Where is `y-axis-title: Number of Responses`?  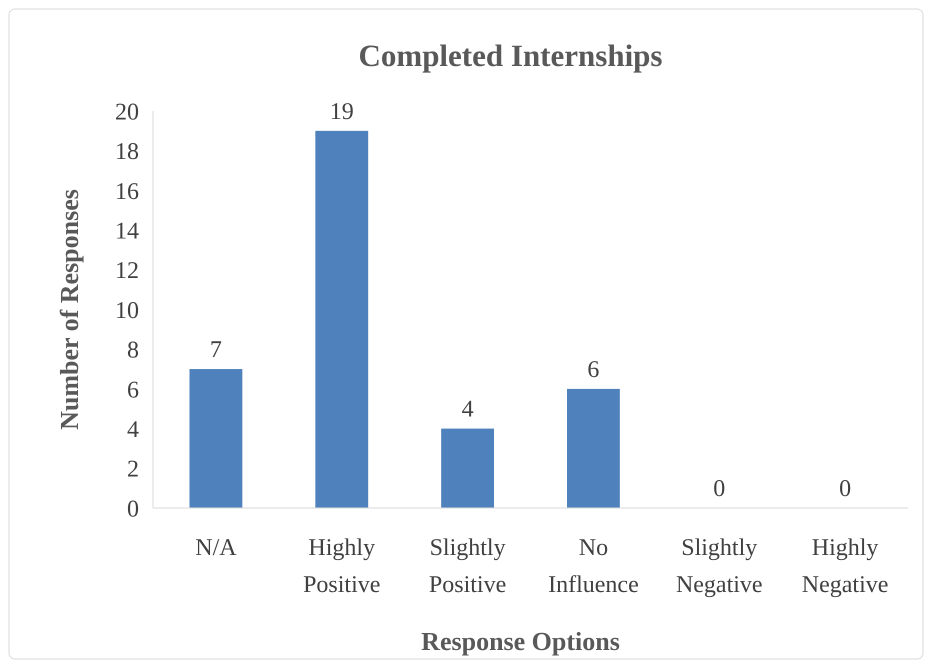 y-axis-title: Number of Responses is located at coordinates (69, 309).